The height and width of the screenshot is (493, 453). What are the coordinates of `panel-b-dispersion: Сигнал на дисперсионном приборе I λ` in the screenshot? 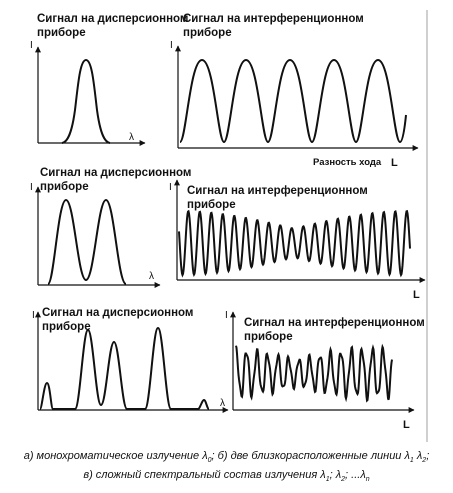 It's located at (110, 227).